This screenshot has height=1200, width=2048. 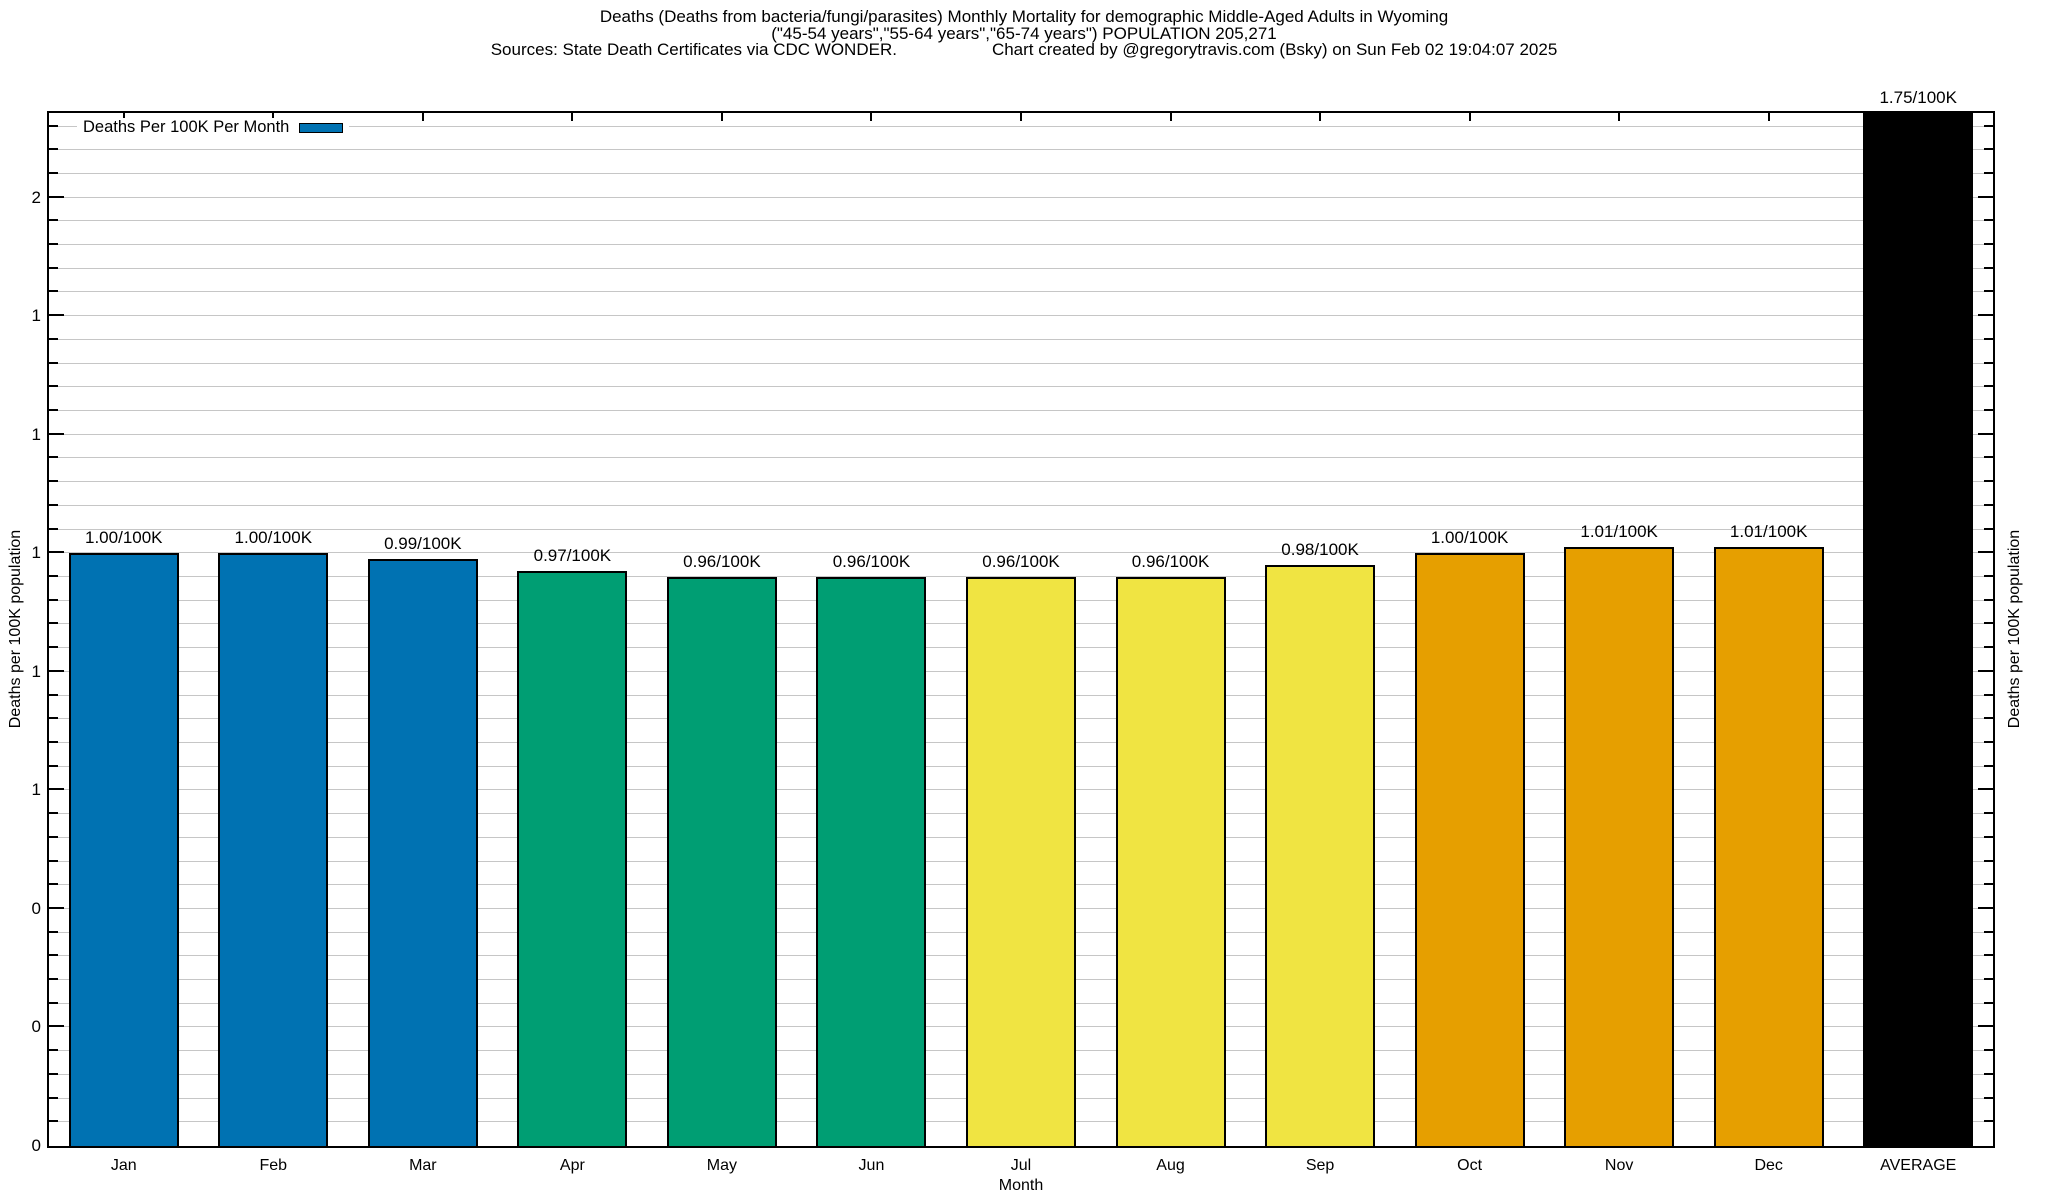 I want to click on y-tick-label: 2, so click(x=36, y=197).